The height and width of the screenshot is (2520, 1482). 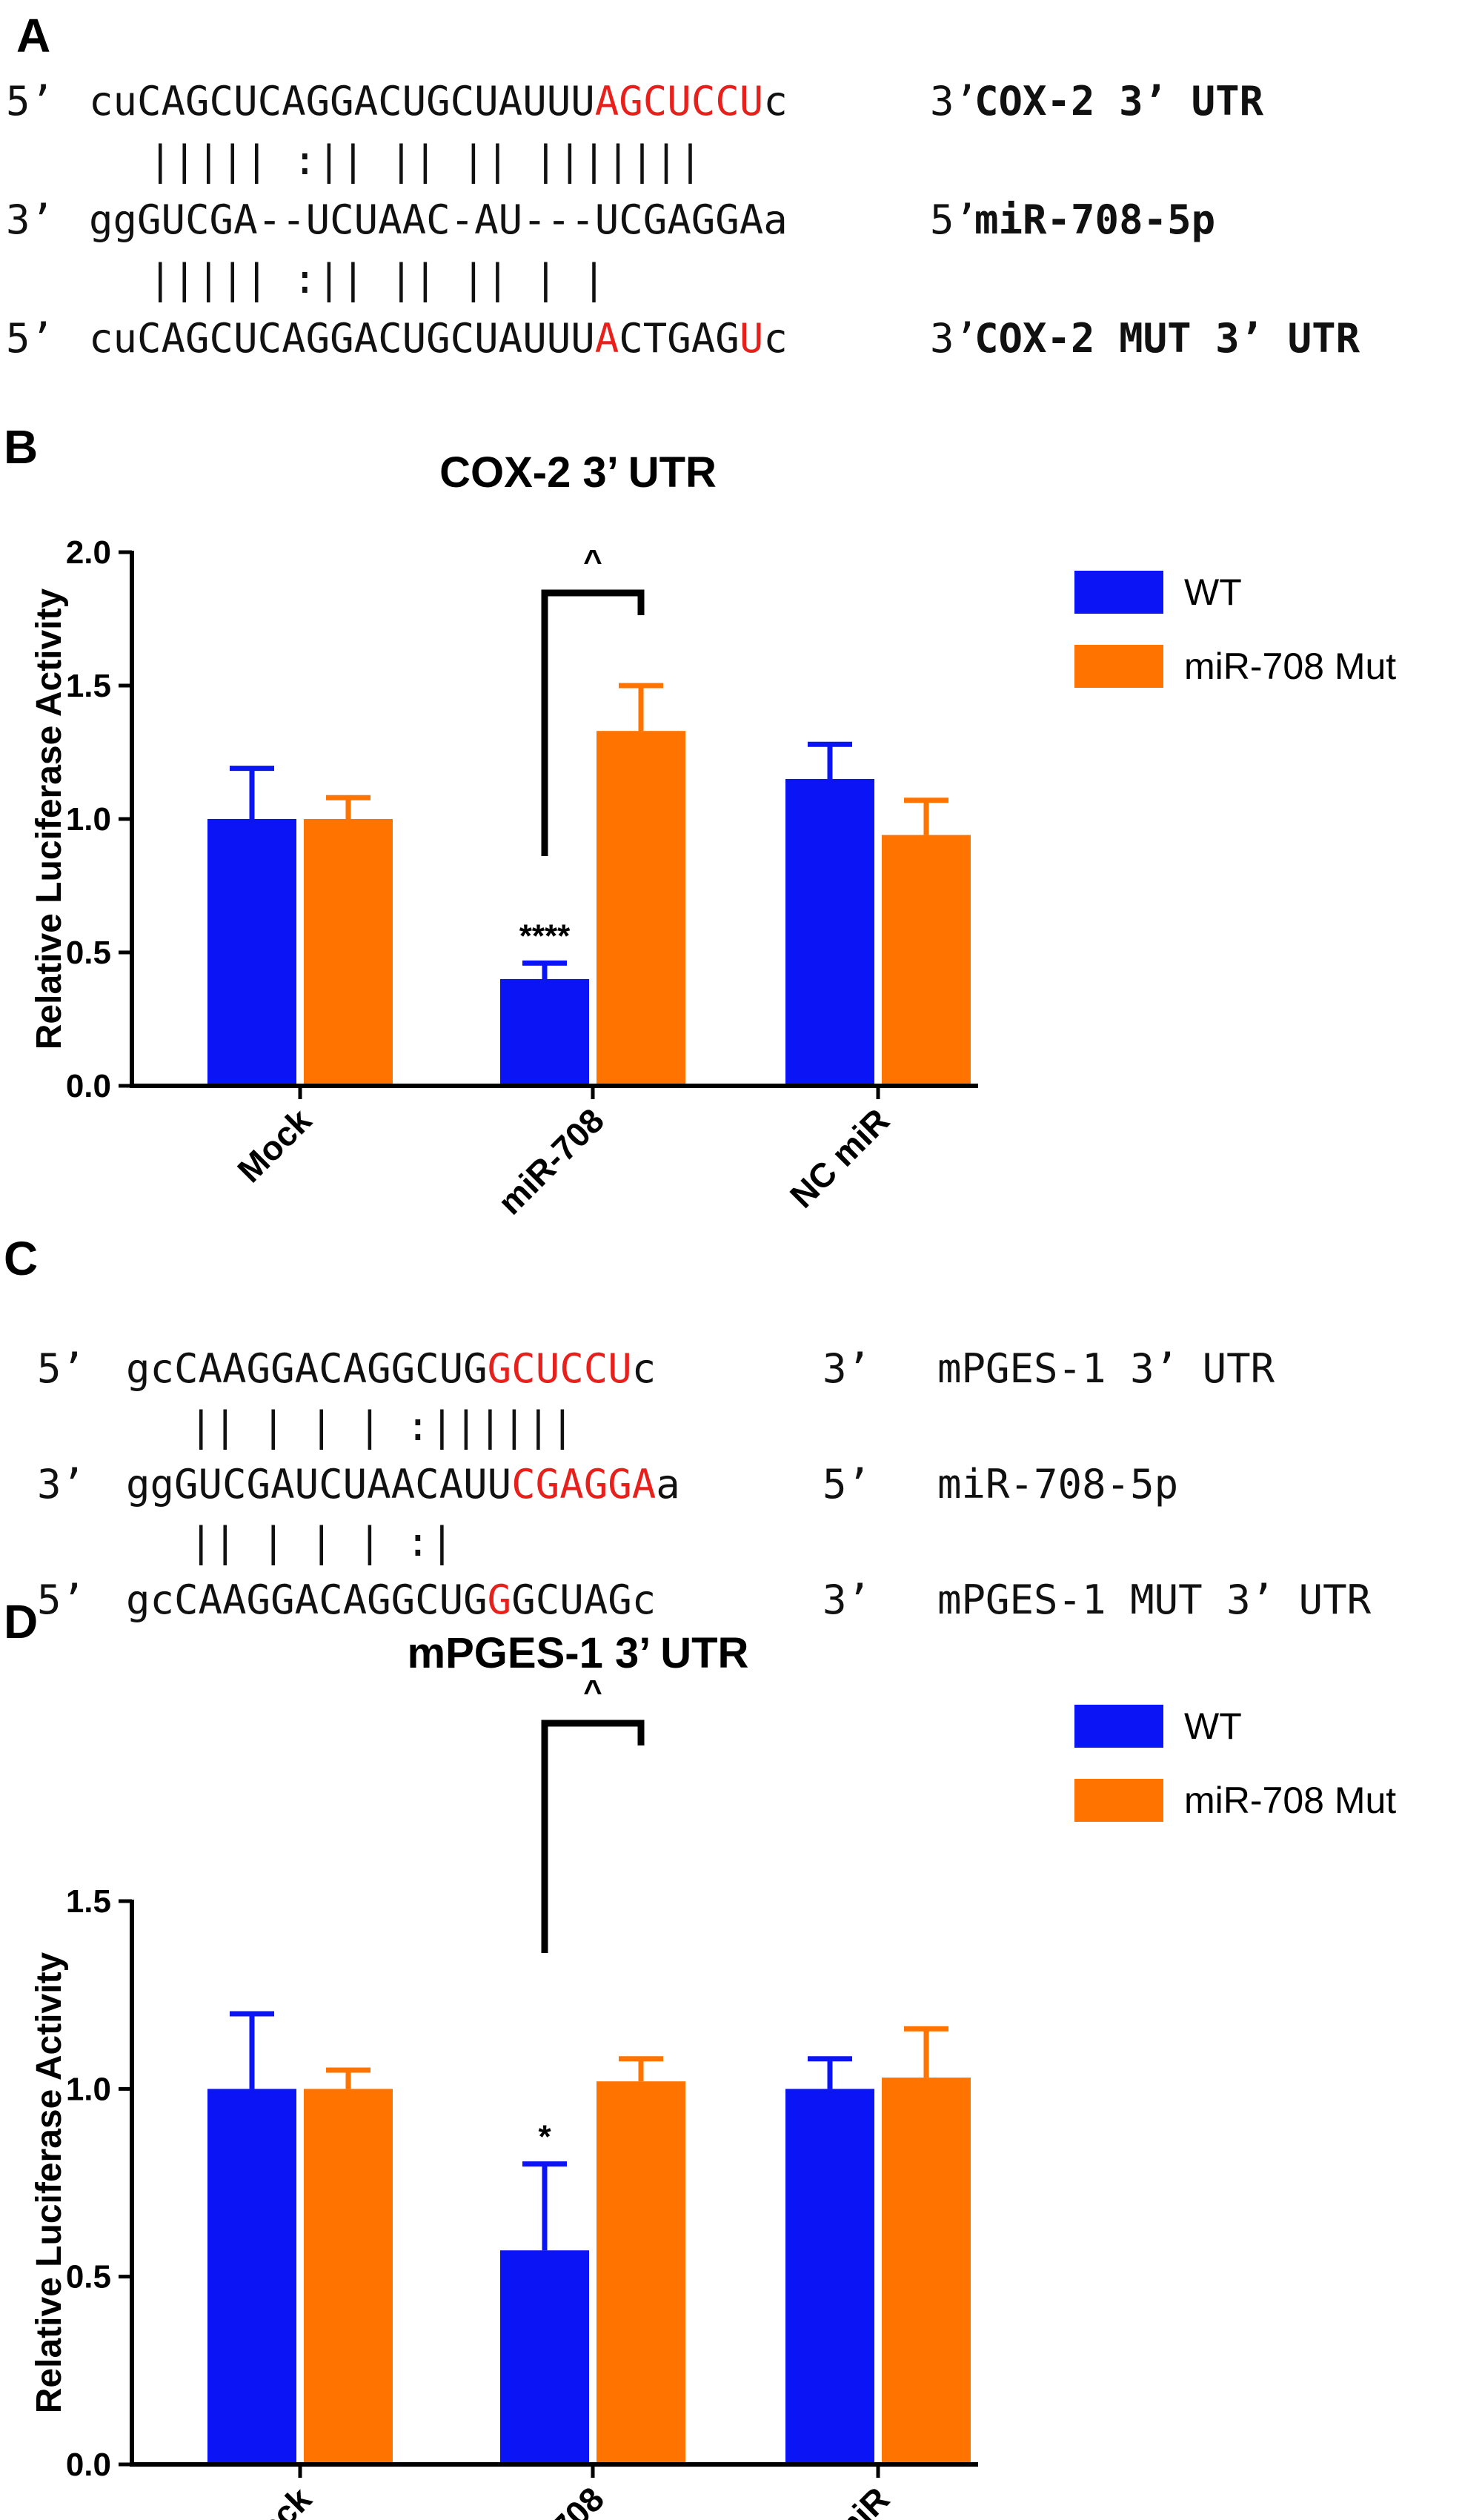 What do you see at coordinates (583, 1600) in the screenshot?
I see `sequence-bases: GCUAGc` at bounding box center [583, 1600].